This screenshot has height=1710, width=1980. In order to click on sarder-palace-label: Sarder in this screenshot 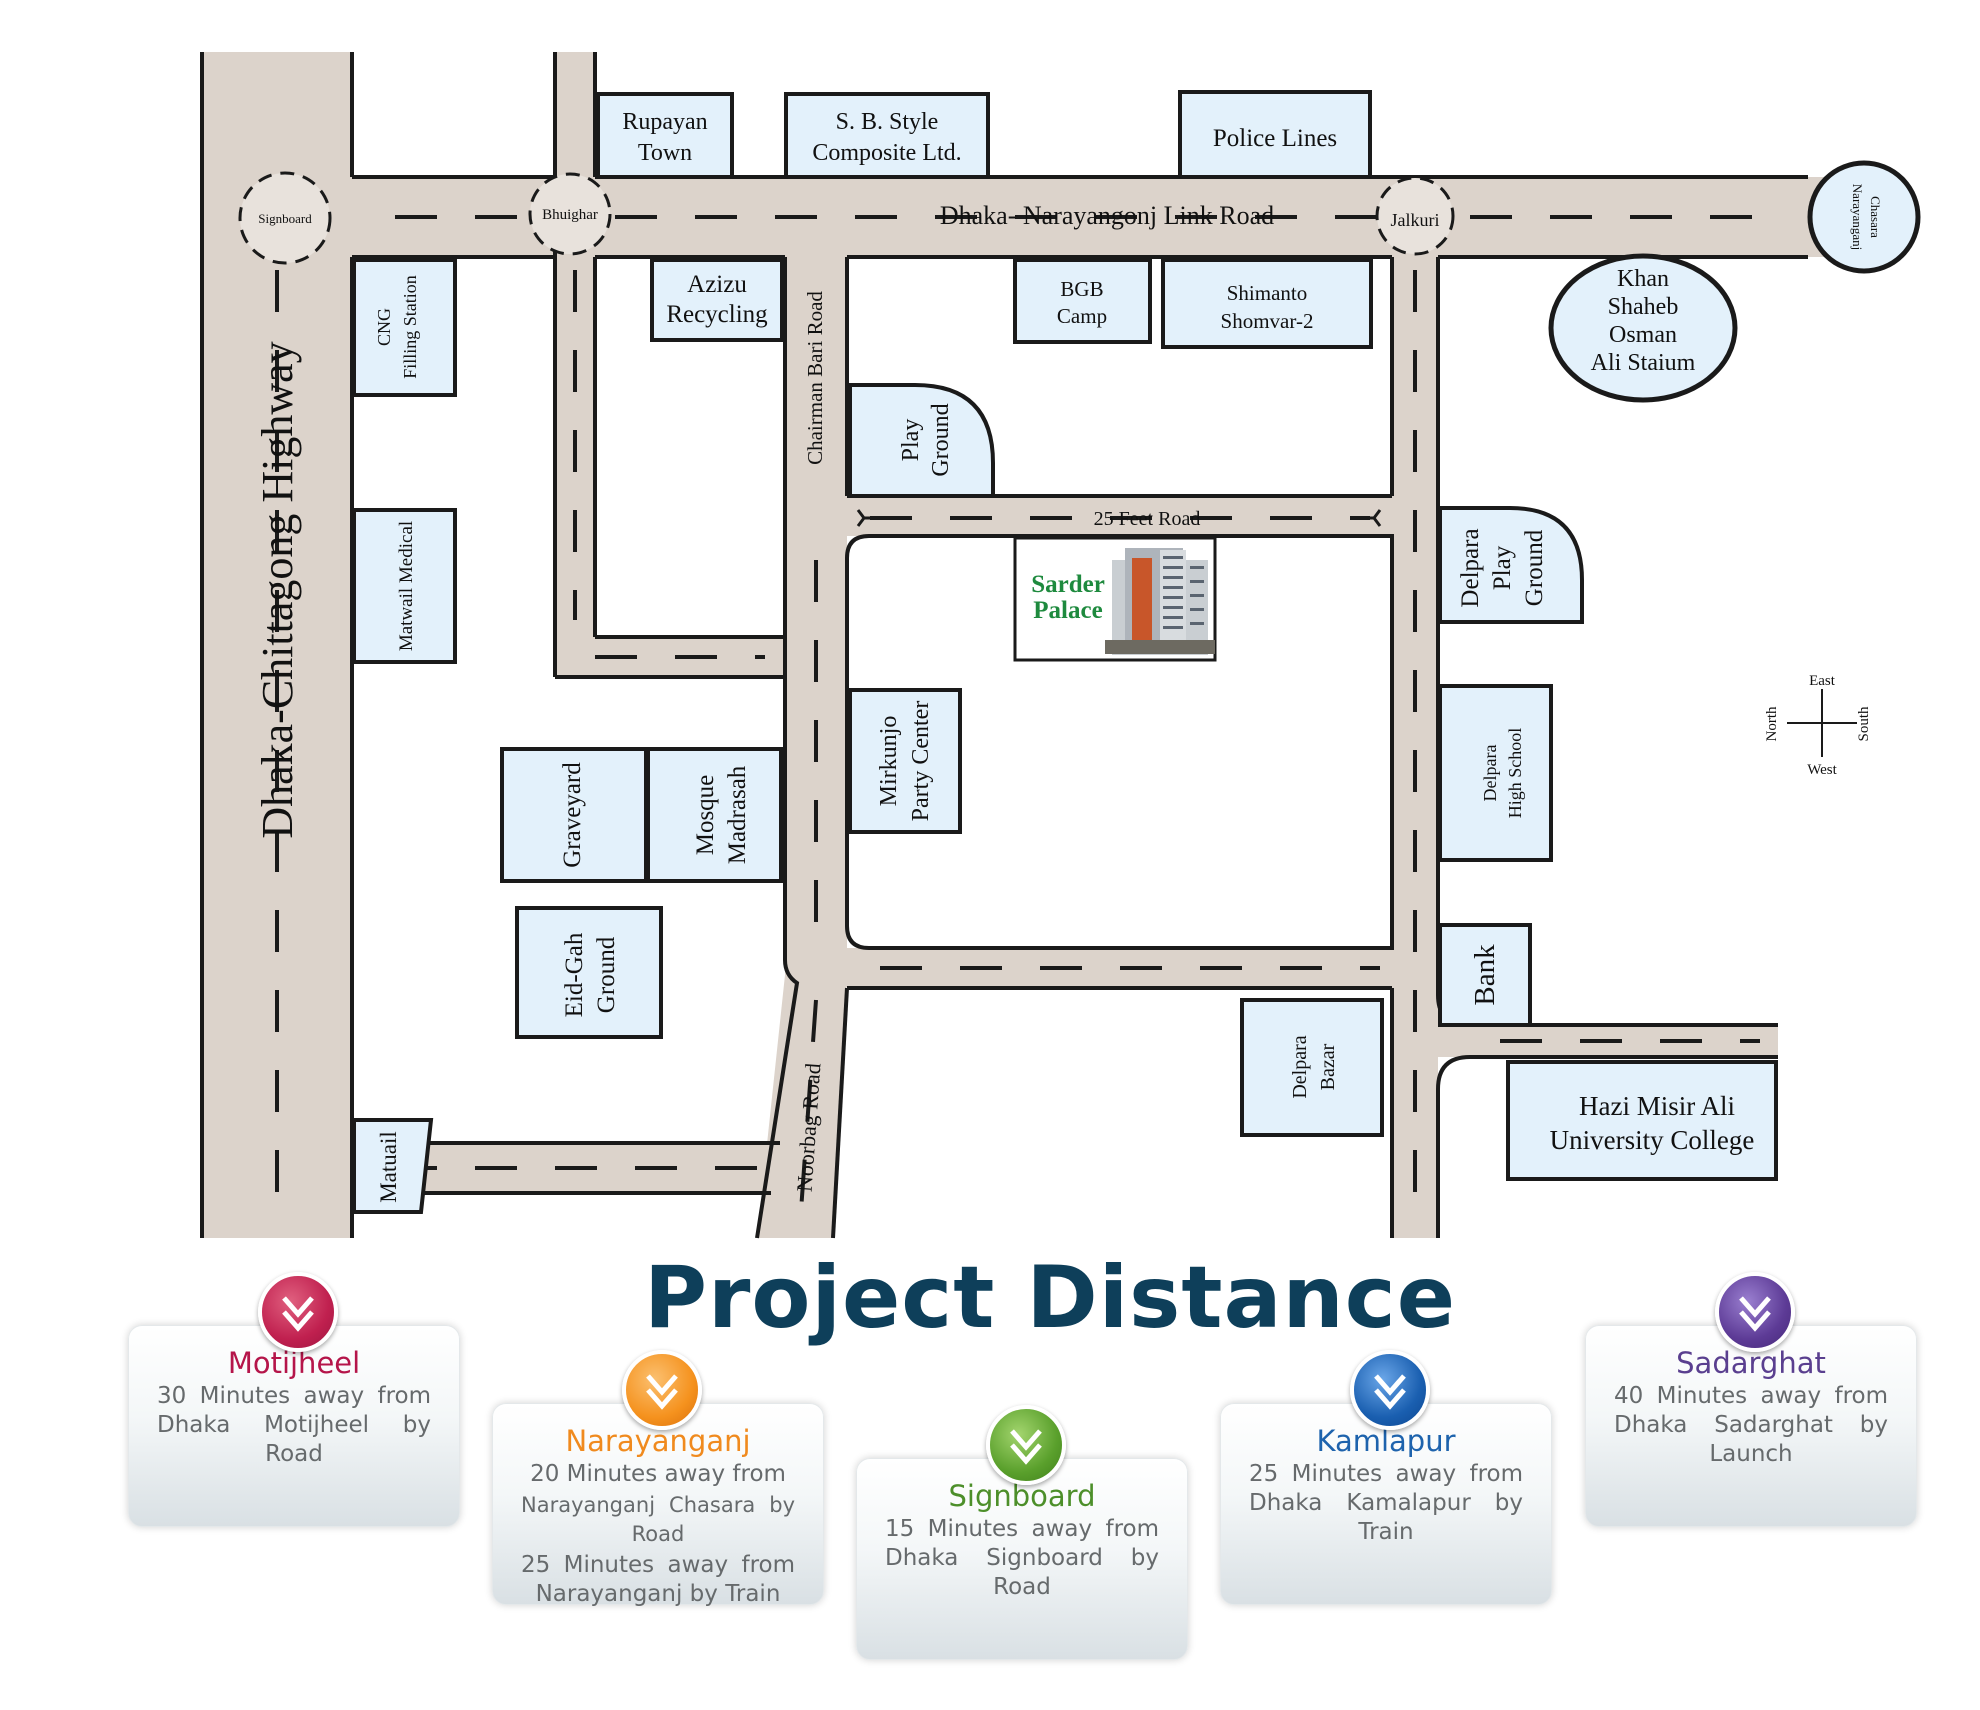, I will do `click(1068, 584)`.